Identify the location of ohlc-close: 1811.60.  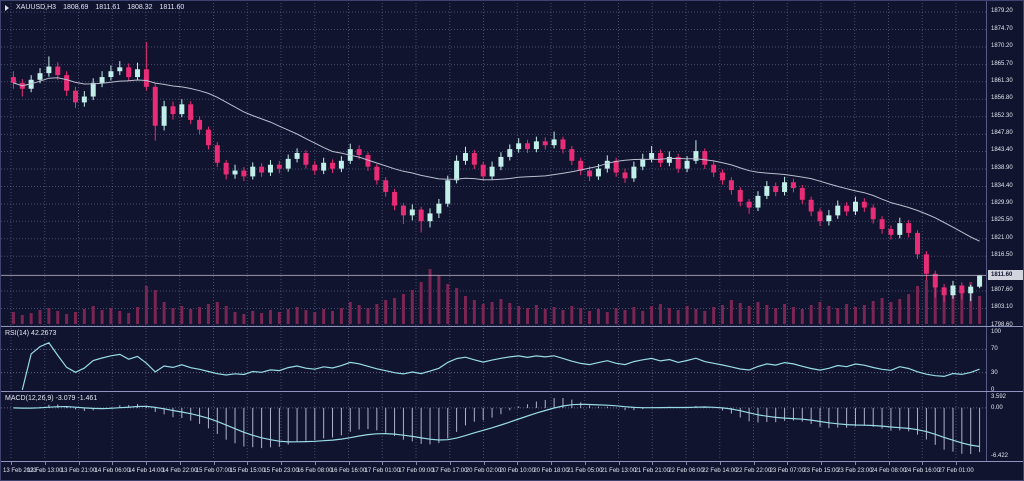
(172, 7).